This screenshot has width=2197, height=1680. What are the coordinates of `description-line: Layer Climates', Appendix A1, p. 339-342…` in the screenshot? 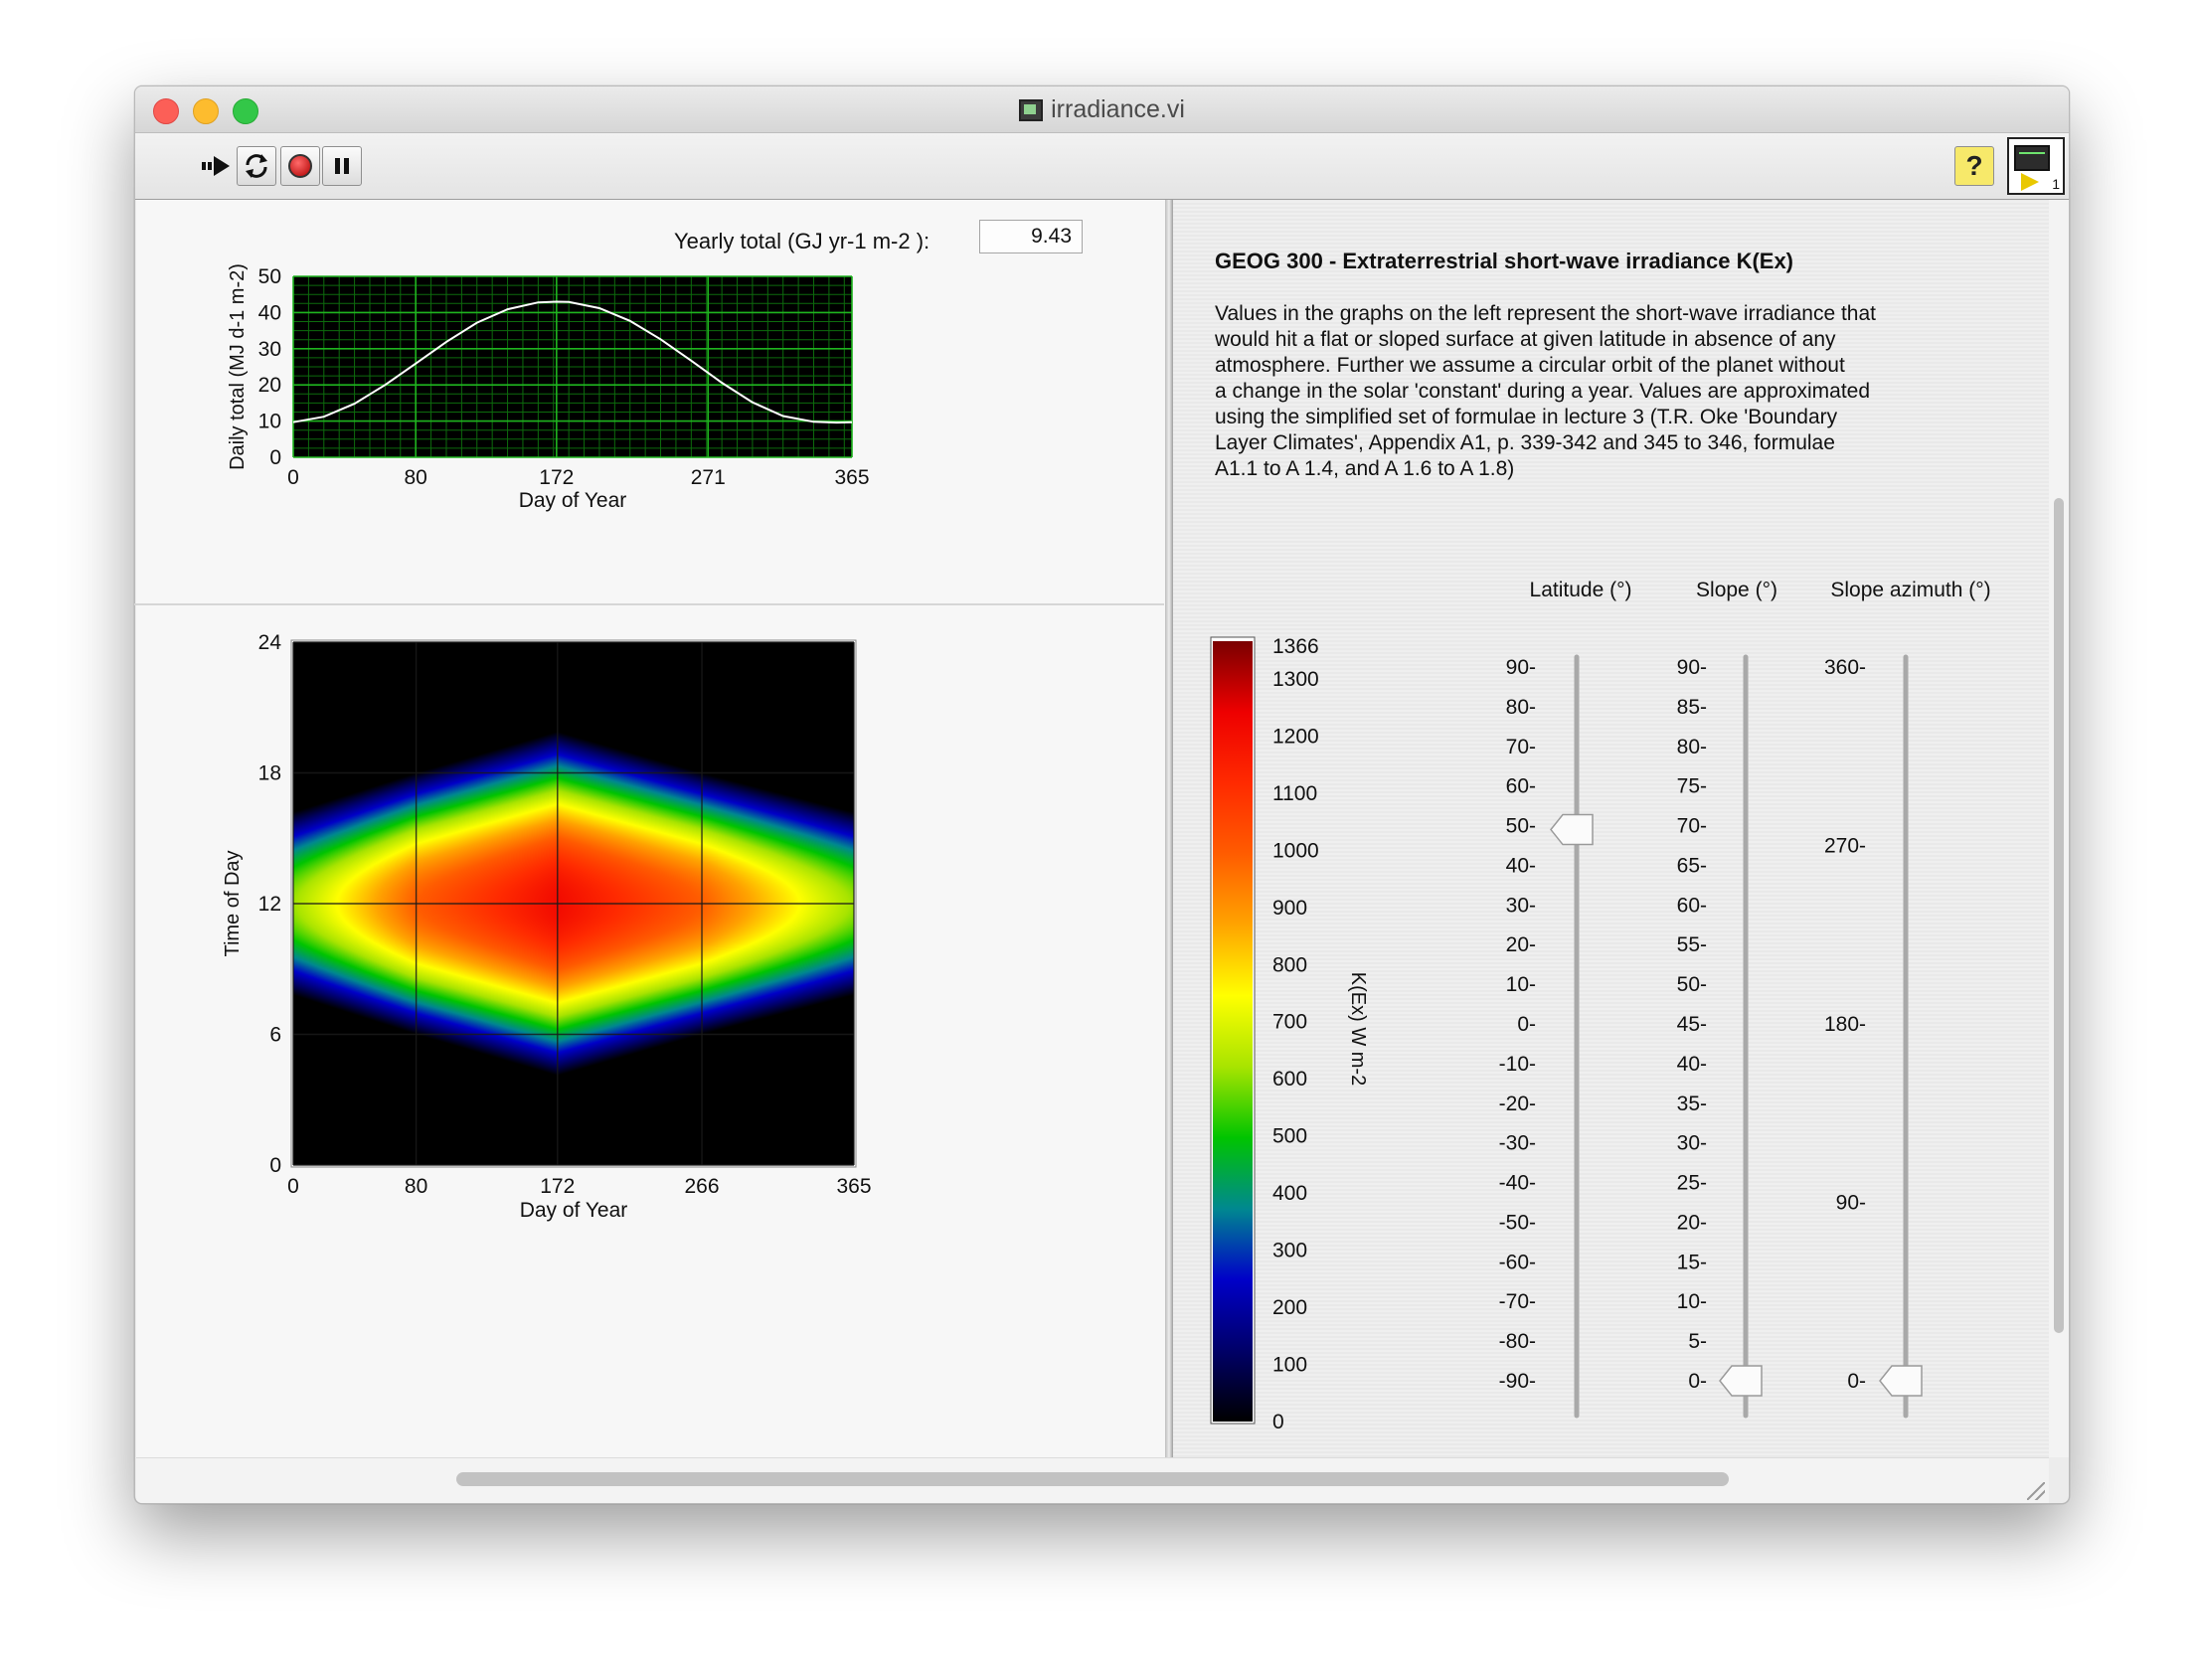 It's located at (1525, 442).